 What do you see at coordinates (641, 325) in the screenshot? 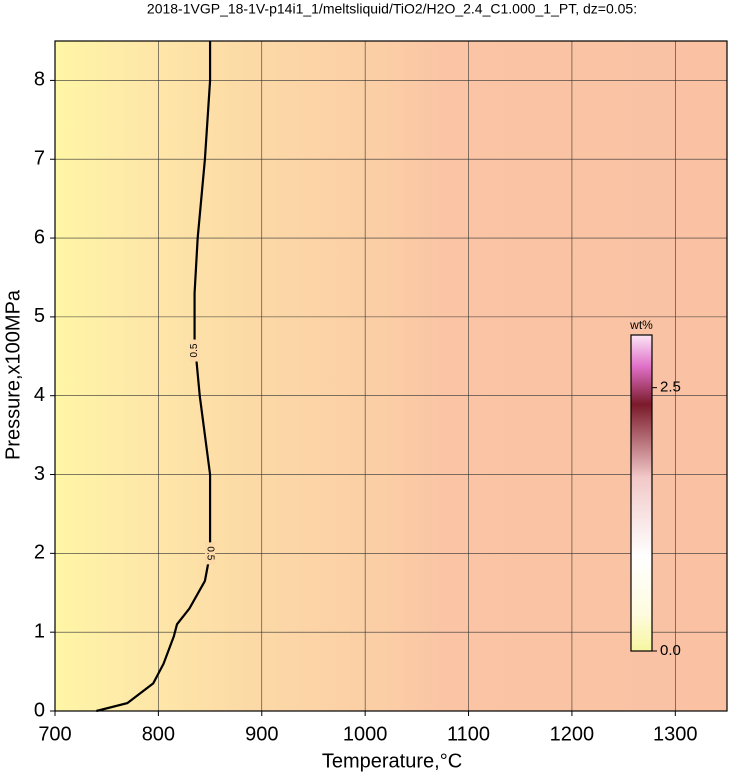
I see `colorbar-label: wt%` at bounding box center [641, 325].